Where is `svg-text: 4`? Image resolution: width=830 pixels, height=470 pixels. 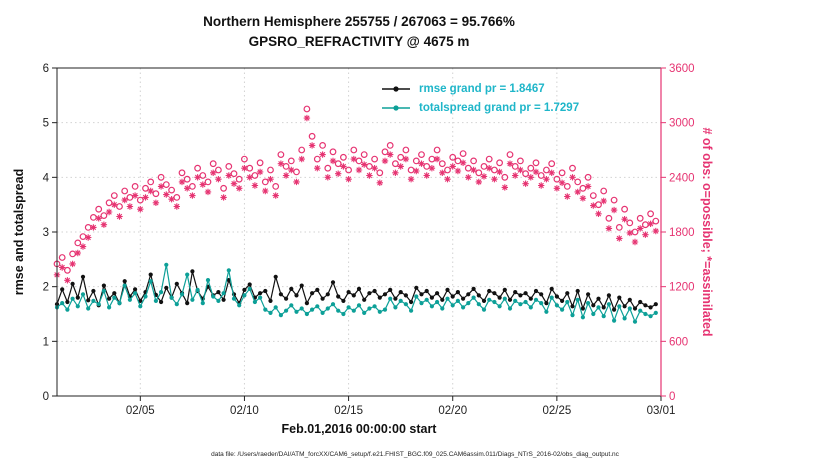 svg-text: 4 is located at coordinates (46, 178).